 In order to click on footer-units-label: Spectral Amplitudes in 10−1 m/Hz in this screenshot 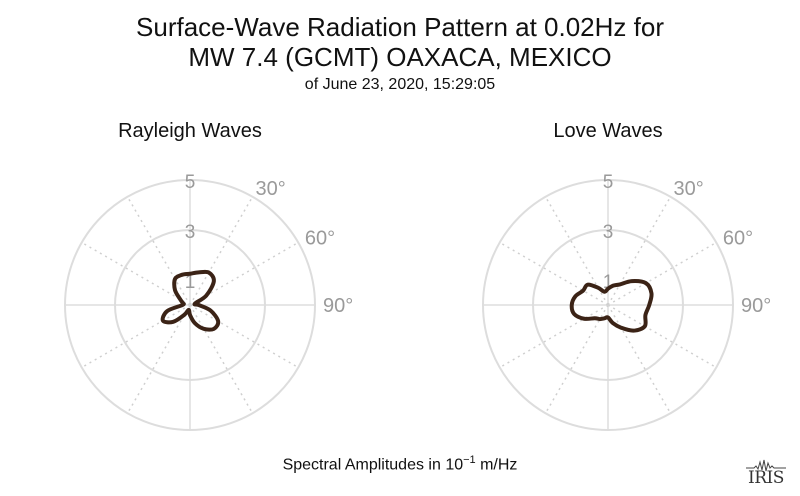, I will do `click(400, 464)`.